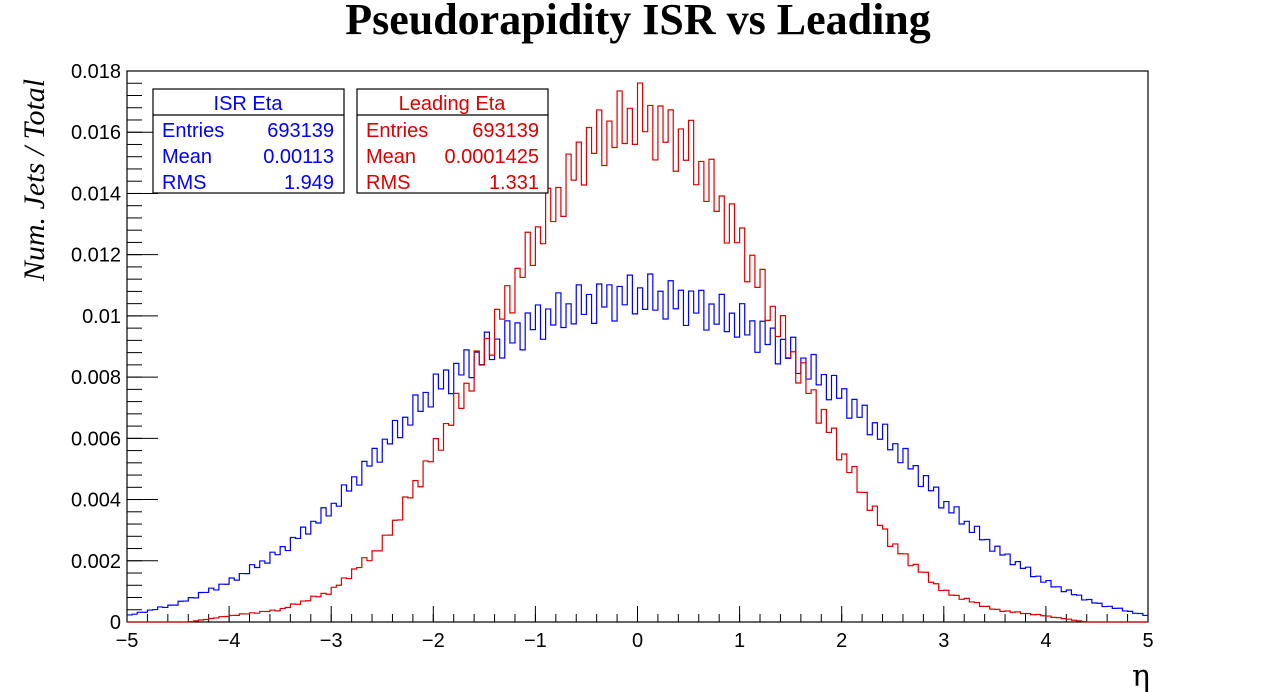 This screenshot has width=1276, height=692. I want to click on x-tick-label: 3, so click(943, 641).